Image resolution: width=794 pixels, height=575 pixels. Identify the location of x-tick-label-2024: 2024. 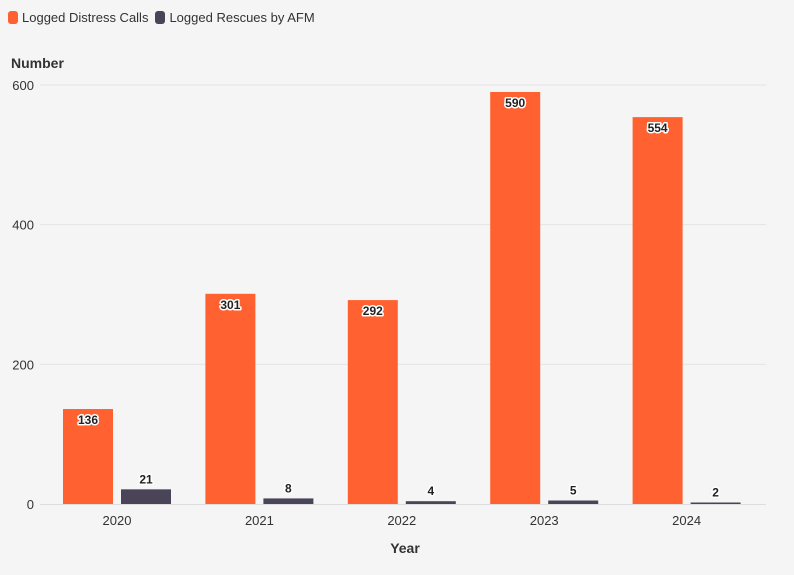
(686, 520).